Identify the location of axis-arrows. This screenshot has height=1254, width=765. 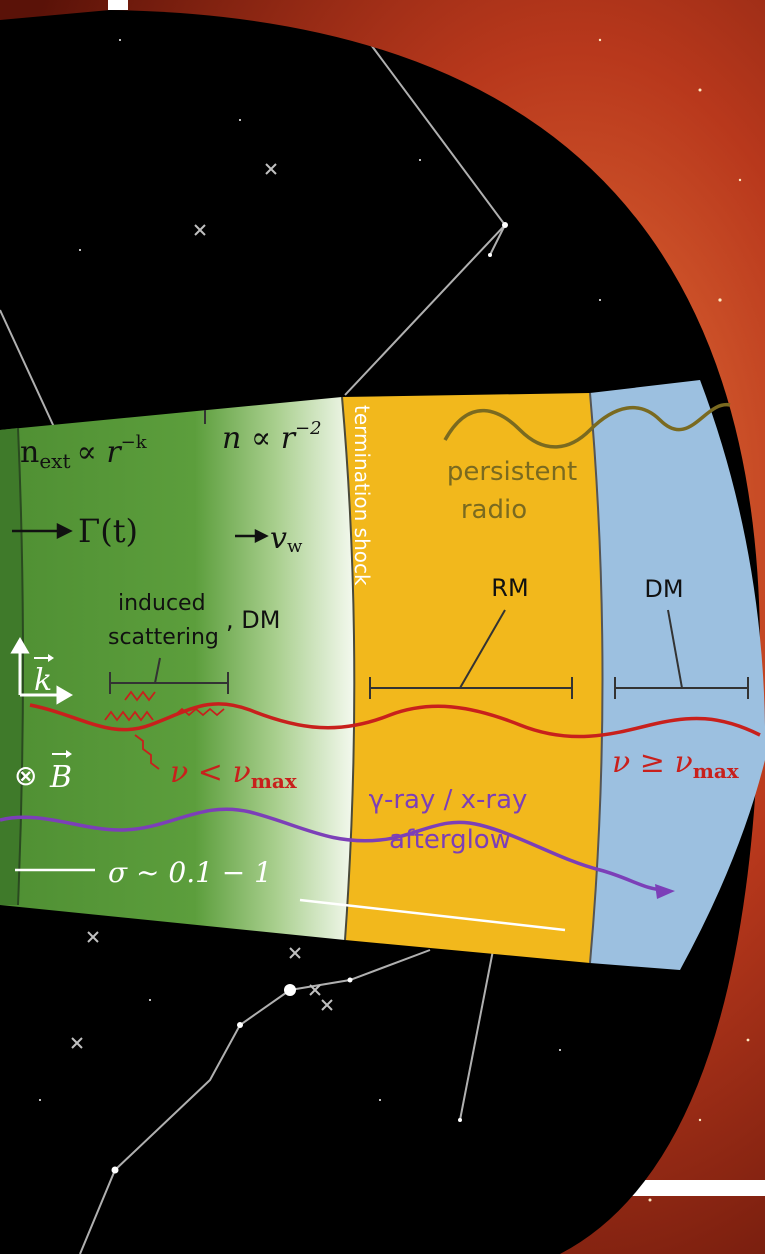
(41, 671).